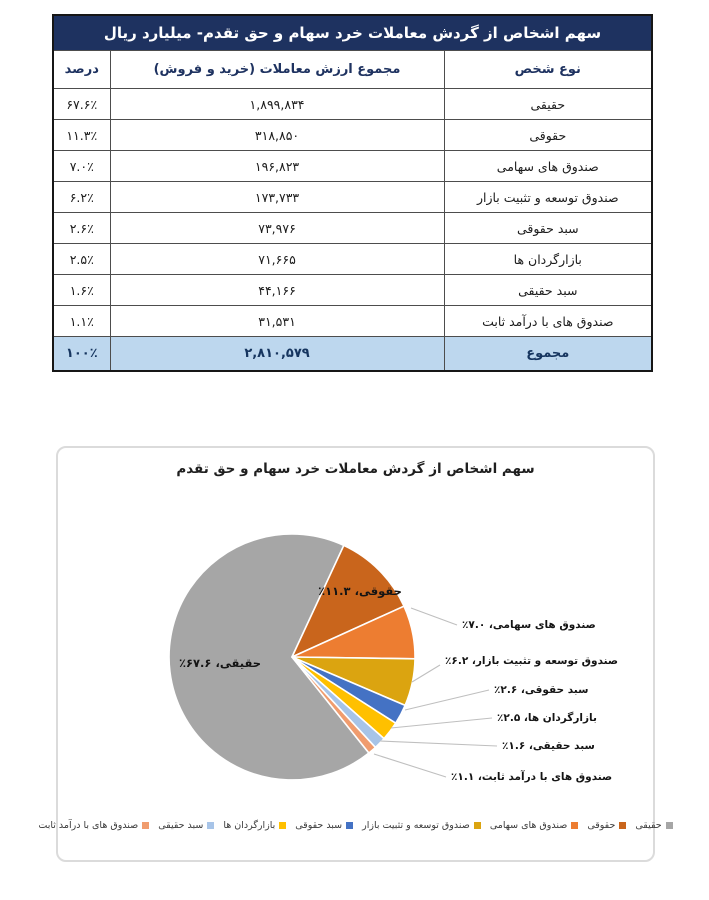 Image resolution: width=709 pixels, height=900 pixels. Describe the element at coordinates (81, 354) in the screenshot. I see `cell-percent: ۱۰۰٪` at that location.